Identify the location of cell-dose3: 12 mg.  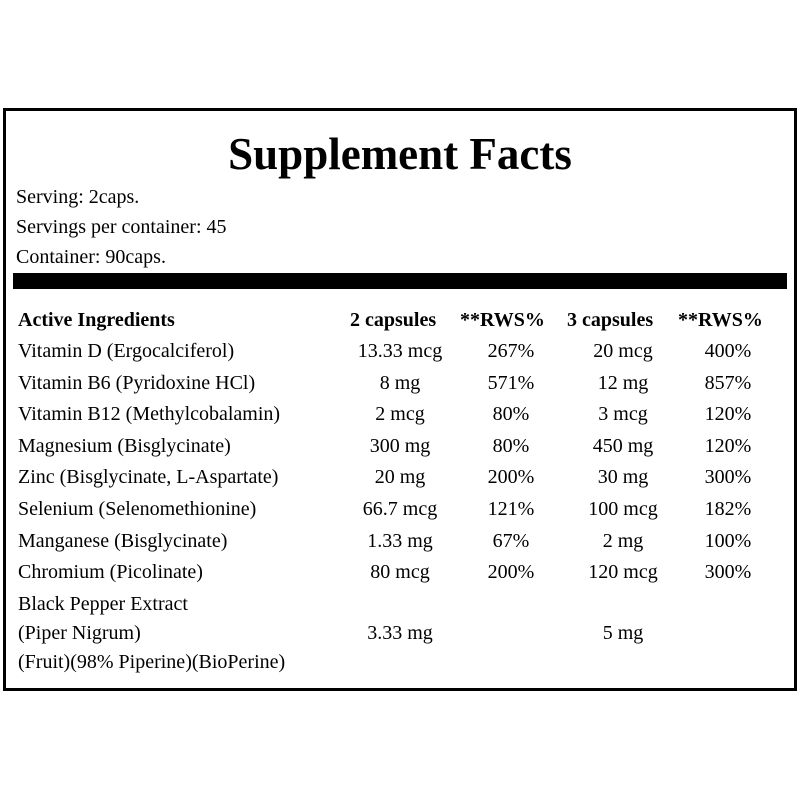
(623, 382).